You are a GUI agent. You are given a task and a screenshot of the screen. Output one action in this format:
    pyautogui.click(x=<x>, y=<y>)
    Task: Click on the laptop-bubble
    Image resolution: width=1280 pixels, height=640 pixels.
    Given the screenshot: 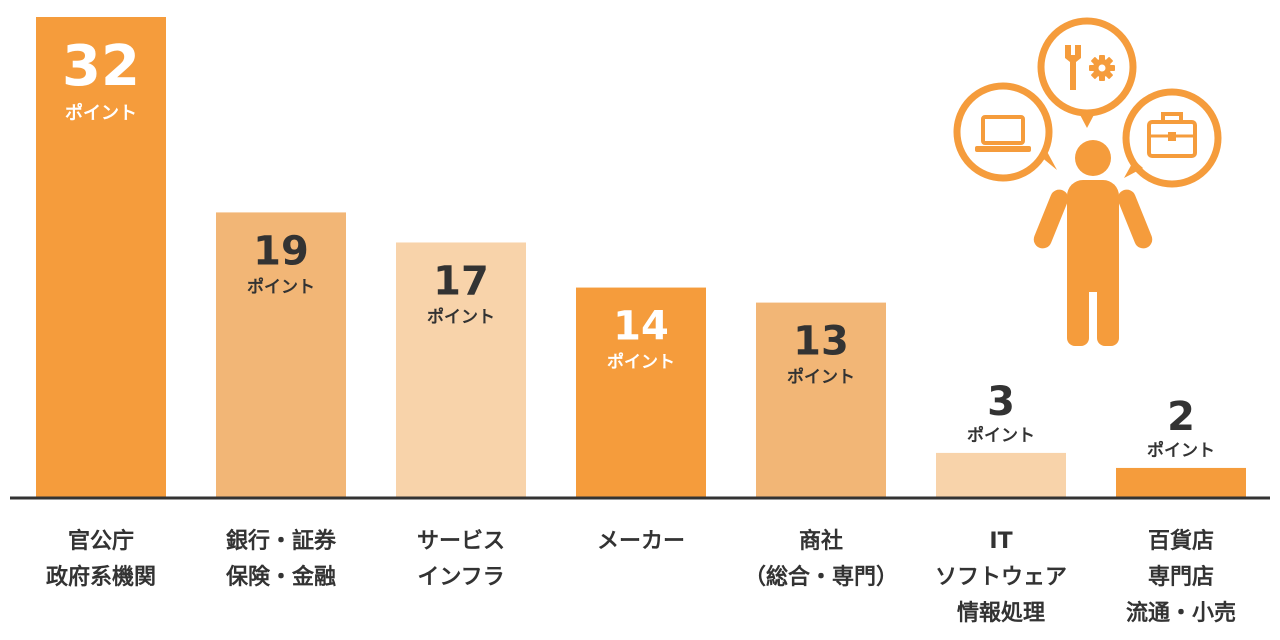 What is the action you would take?
    pyautogui.click(x=1005, y=132)
    